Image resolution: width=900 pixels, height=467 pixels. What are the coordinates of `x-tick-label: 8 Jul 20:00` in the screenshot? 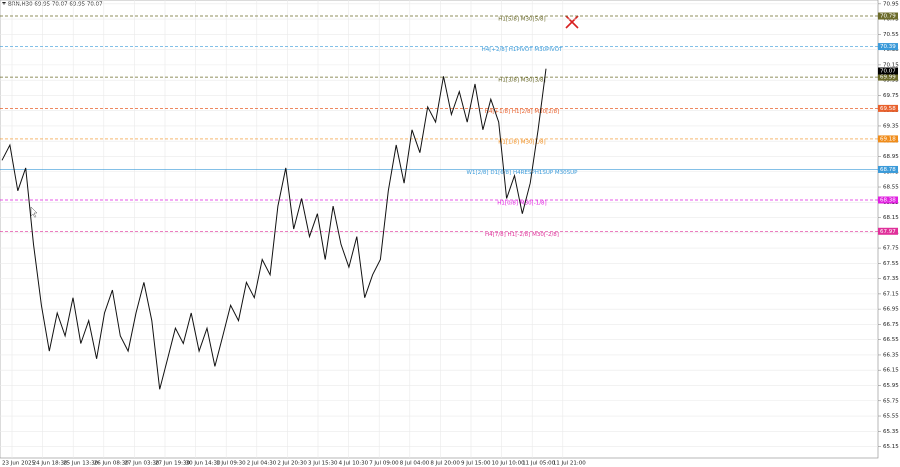 It's located at (445, 464).